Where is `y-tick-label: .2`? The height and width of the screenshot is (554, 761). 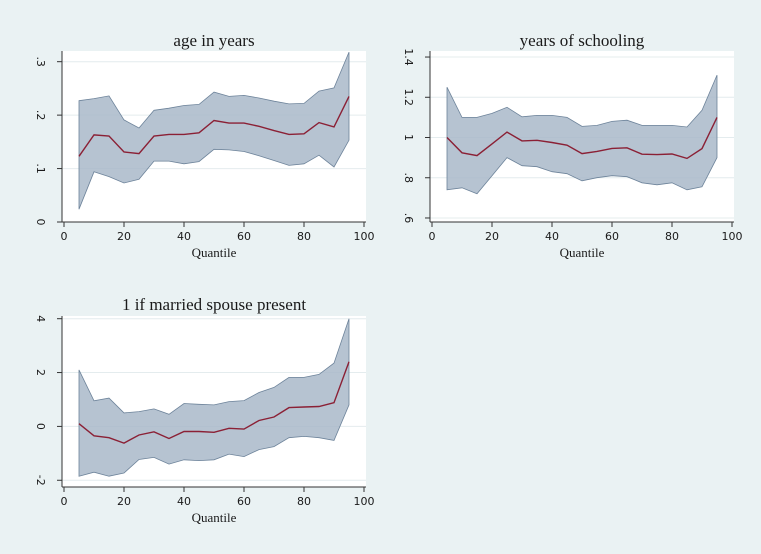 y-tick-label: .2 is located at coordinates (40, 115).